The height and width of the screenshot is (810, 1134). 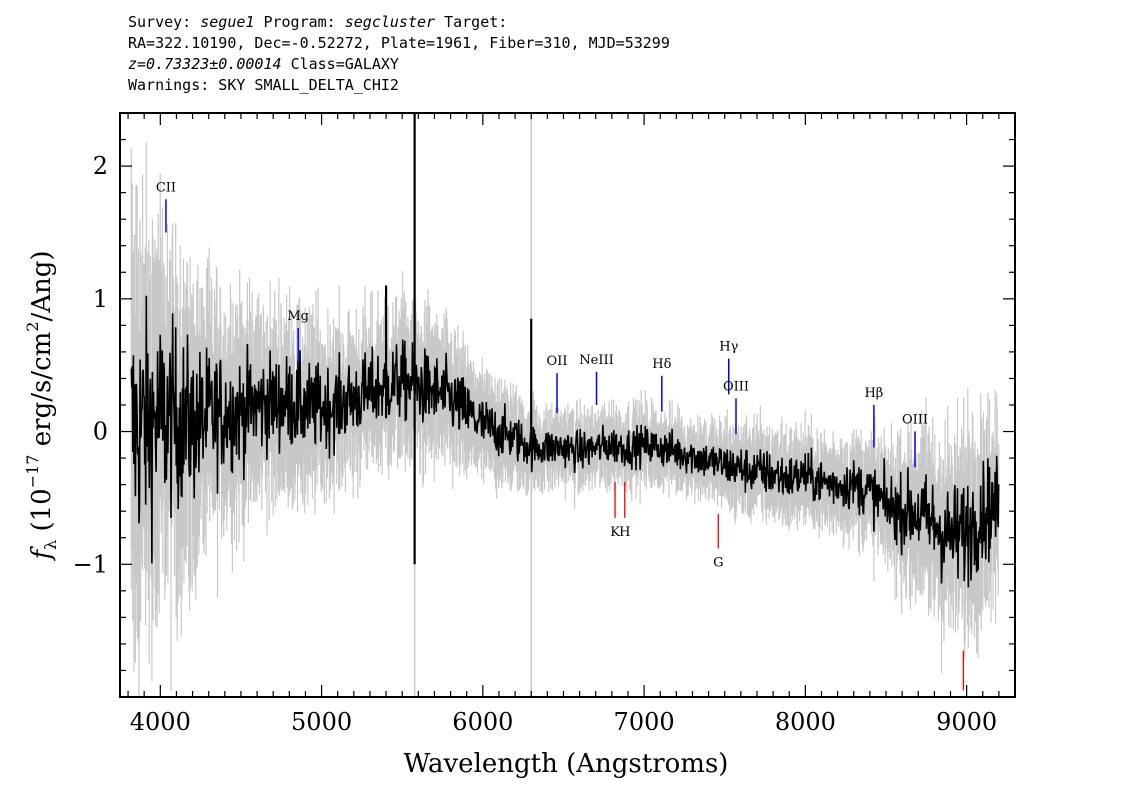 What do you see at coordinates (805, 722) in the screenshot?
I see `x-tick-label: 8000` at bounding box center [805, 722].